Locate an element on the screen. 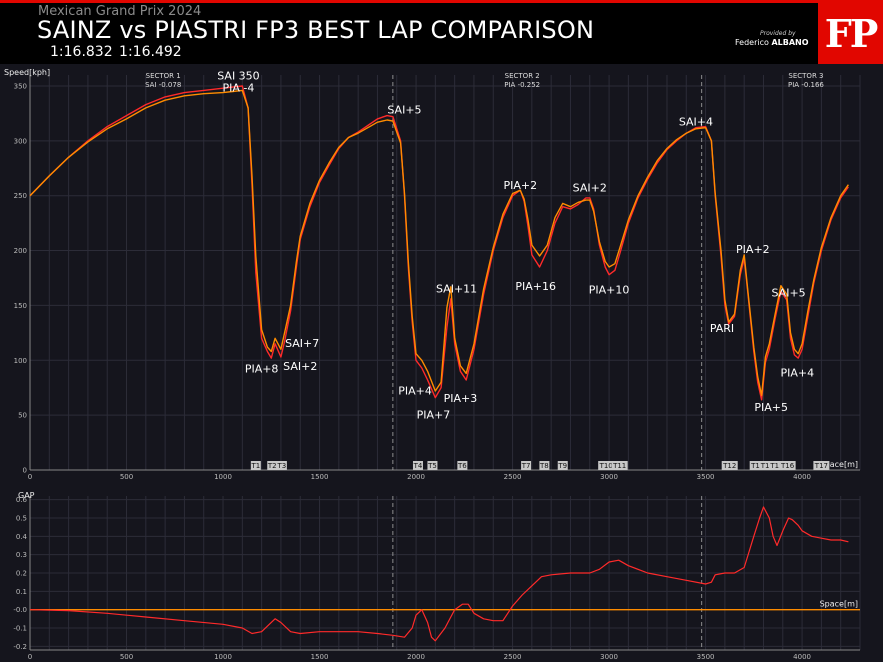 This screenshot has height=662, width=883. corner-label: T14 is located at coordinates (767, 466).